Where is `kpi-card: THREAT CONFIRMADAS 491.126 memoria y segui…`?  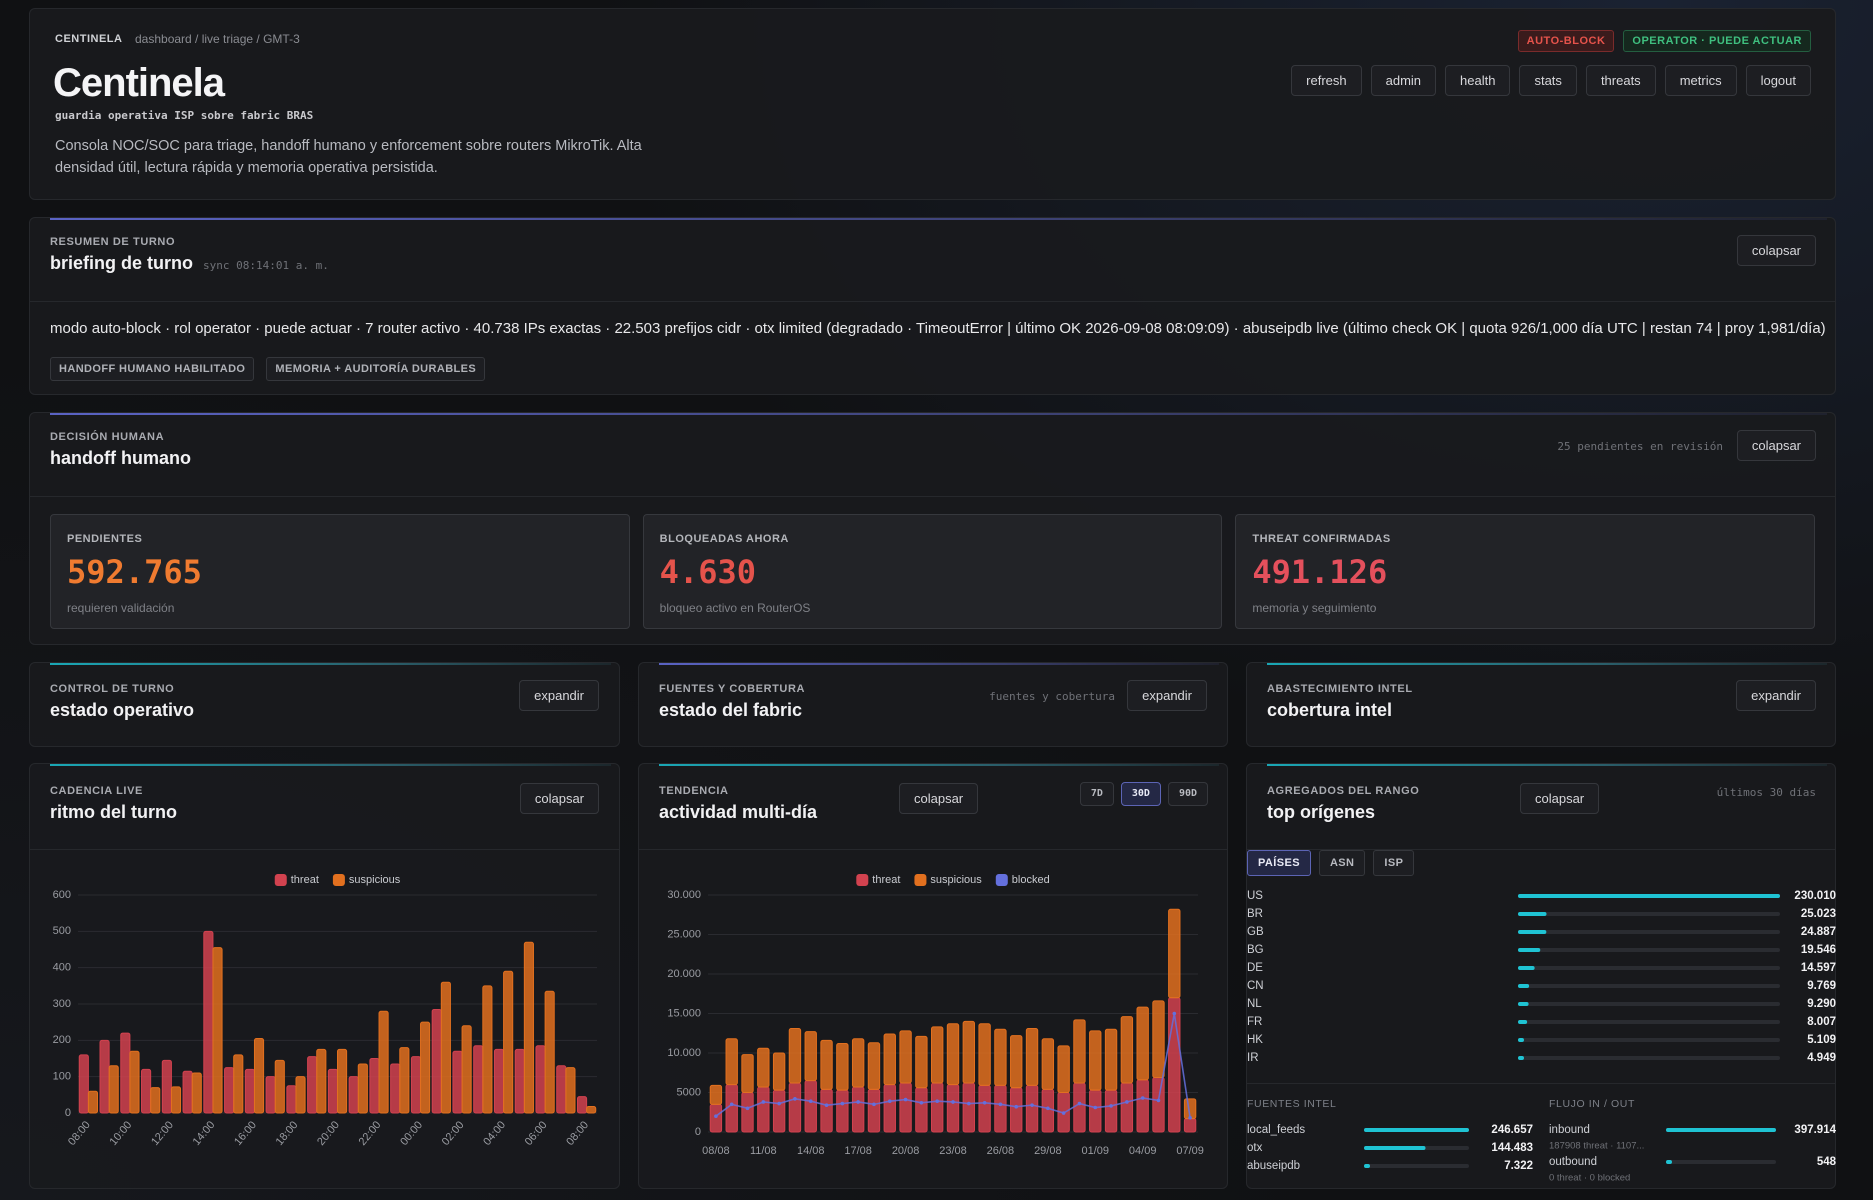
kpi-card: THREAT CONFIRMADAS 491.126 memoria y segui… is located at coordinates (1525, 571).